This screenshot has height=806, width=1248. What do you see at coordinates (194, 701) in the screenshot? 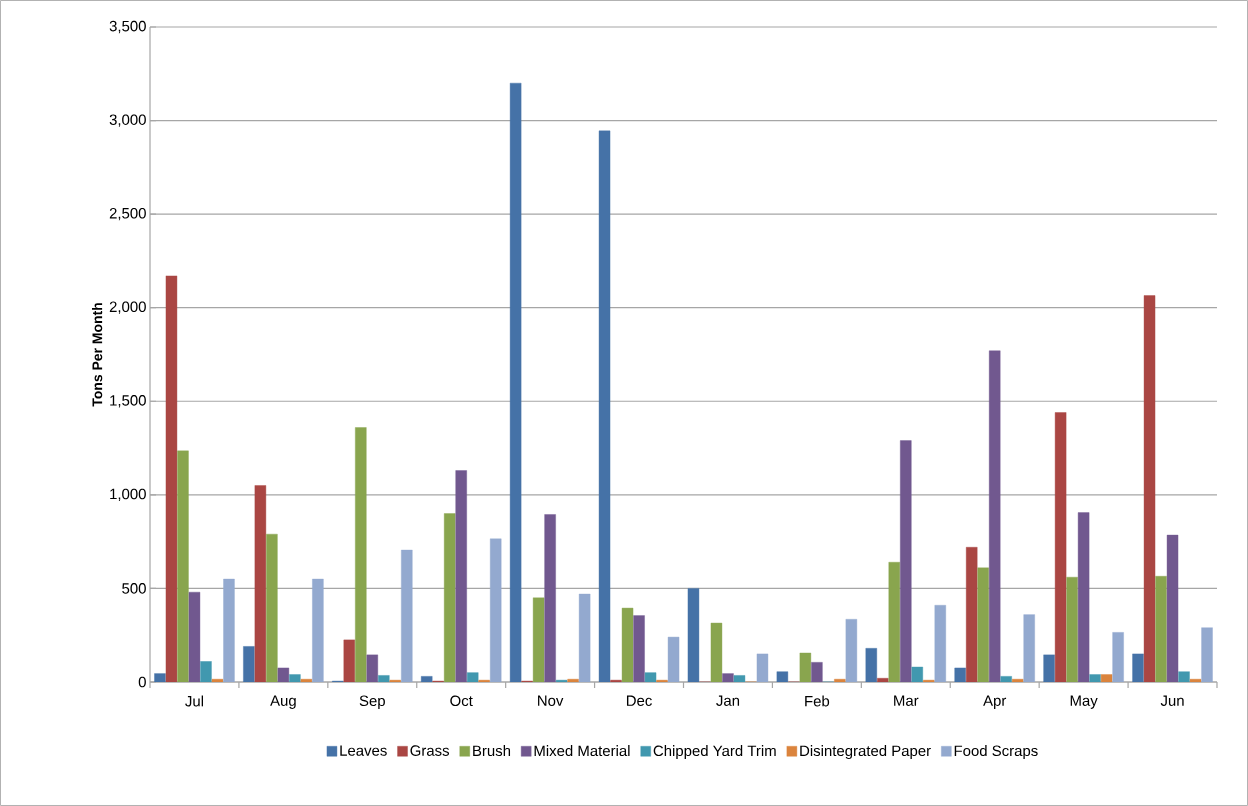
I see `x-tick-label: Jul` at bounding box center [194, 701].